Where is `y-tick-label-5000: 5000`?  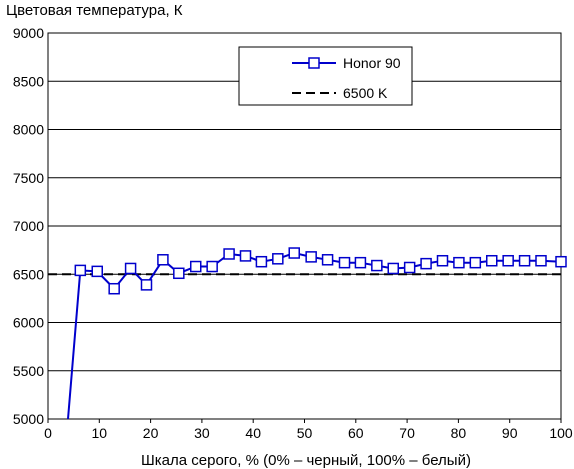
y-tick-label-5000: 5000 is located at coordinates (28, 419).